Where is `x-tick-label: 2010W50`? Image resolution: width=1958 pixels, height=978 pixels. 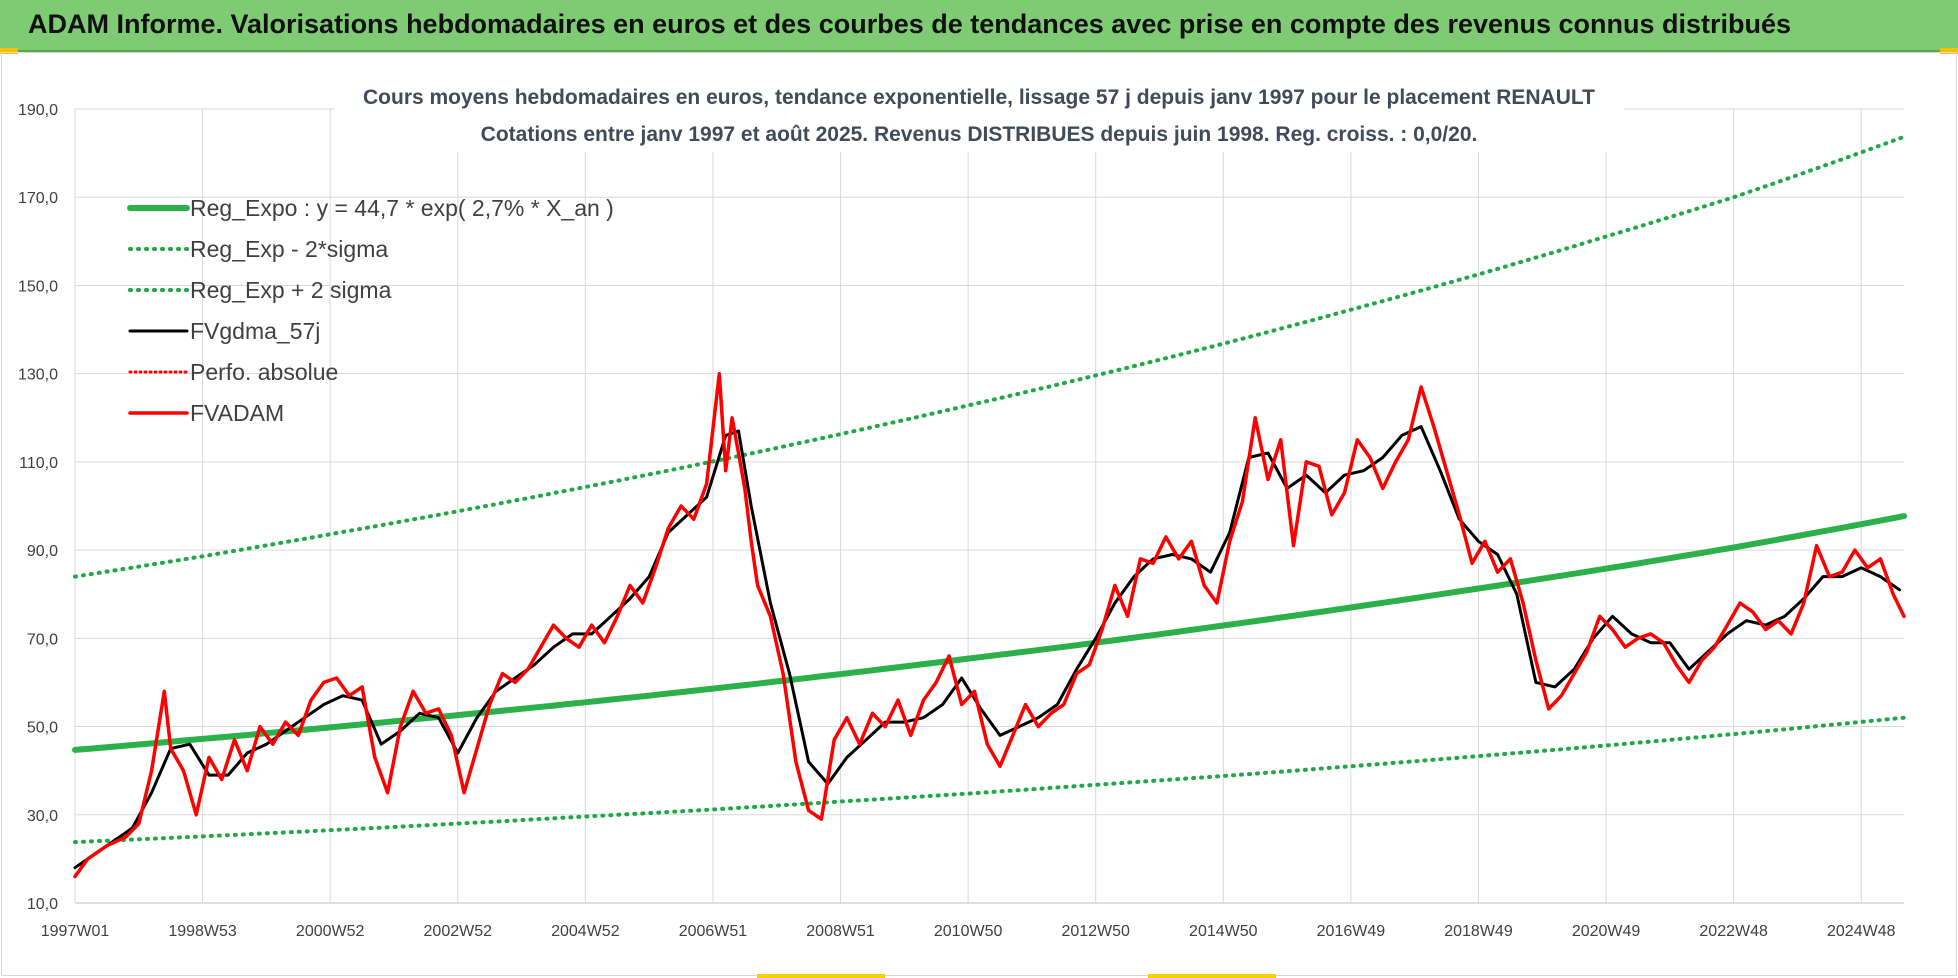 x-tick-label: 2010W50 is located at coordinates (968, 931).